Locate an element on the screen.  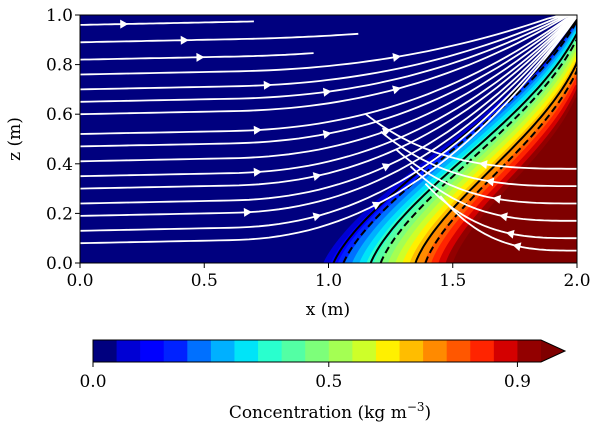
colorbar-frame is located at coordinates (329, 351).